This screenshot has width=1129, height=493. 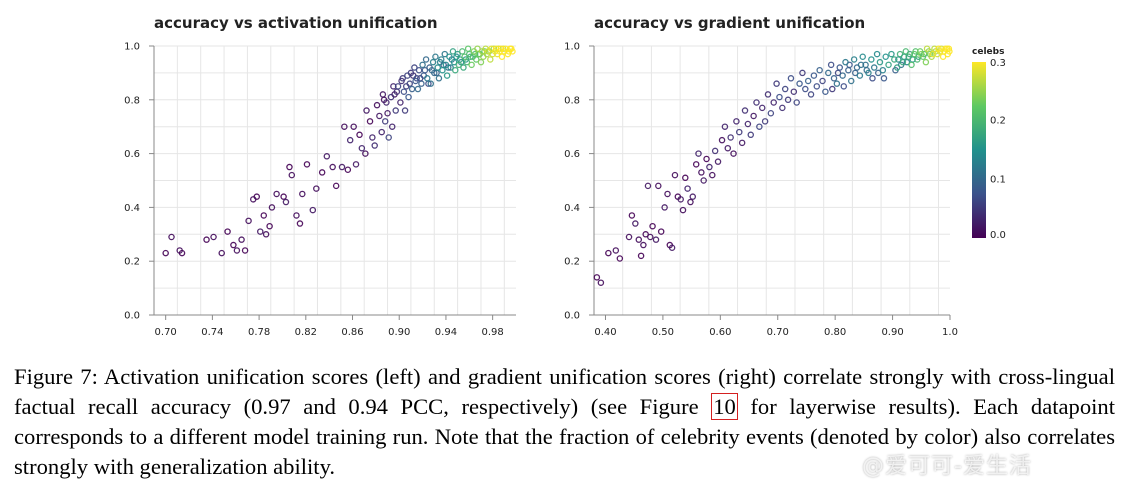 I want to click on y-tick-label: 1.0, so click(x=132, y=47).